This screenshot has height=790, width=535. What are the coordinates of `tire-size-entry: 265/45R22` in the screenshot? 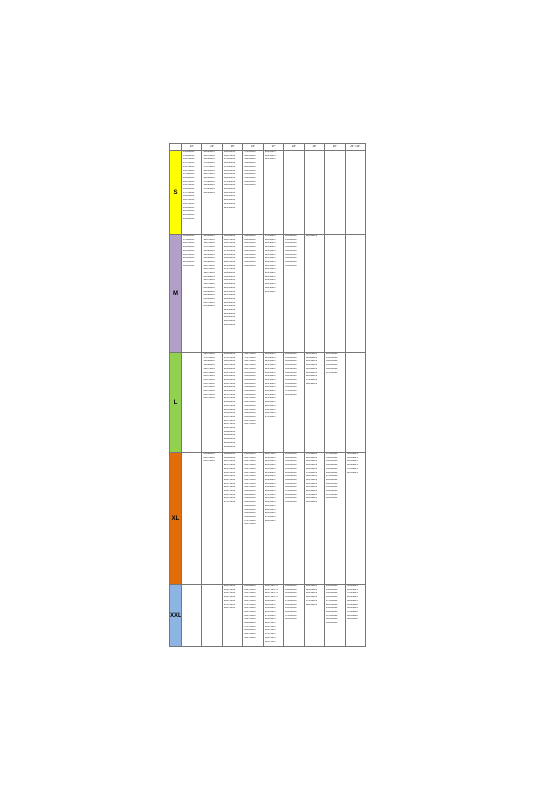 It's located at (352, 608).